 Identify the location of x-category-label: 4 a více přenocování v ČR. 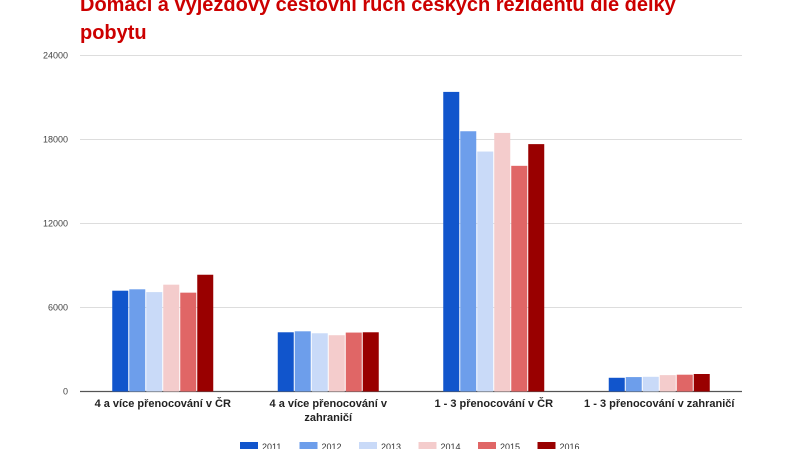
(163, 403).